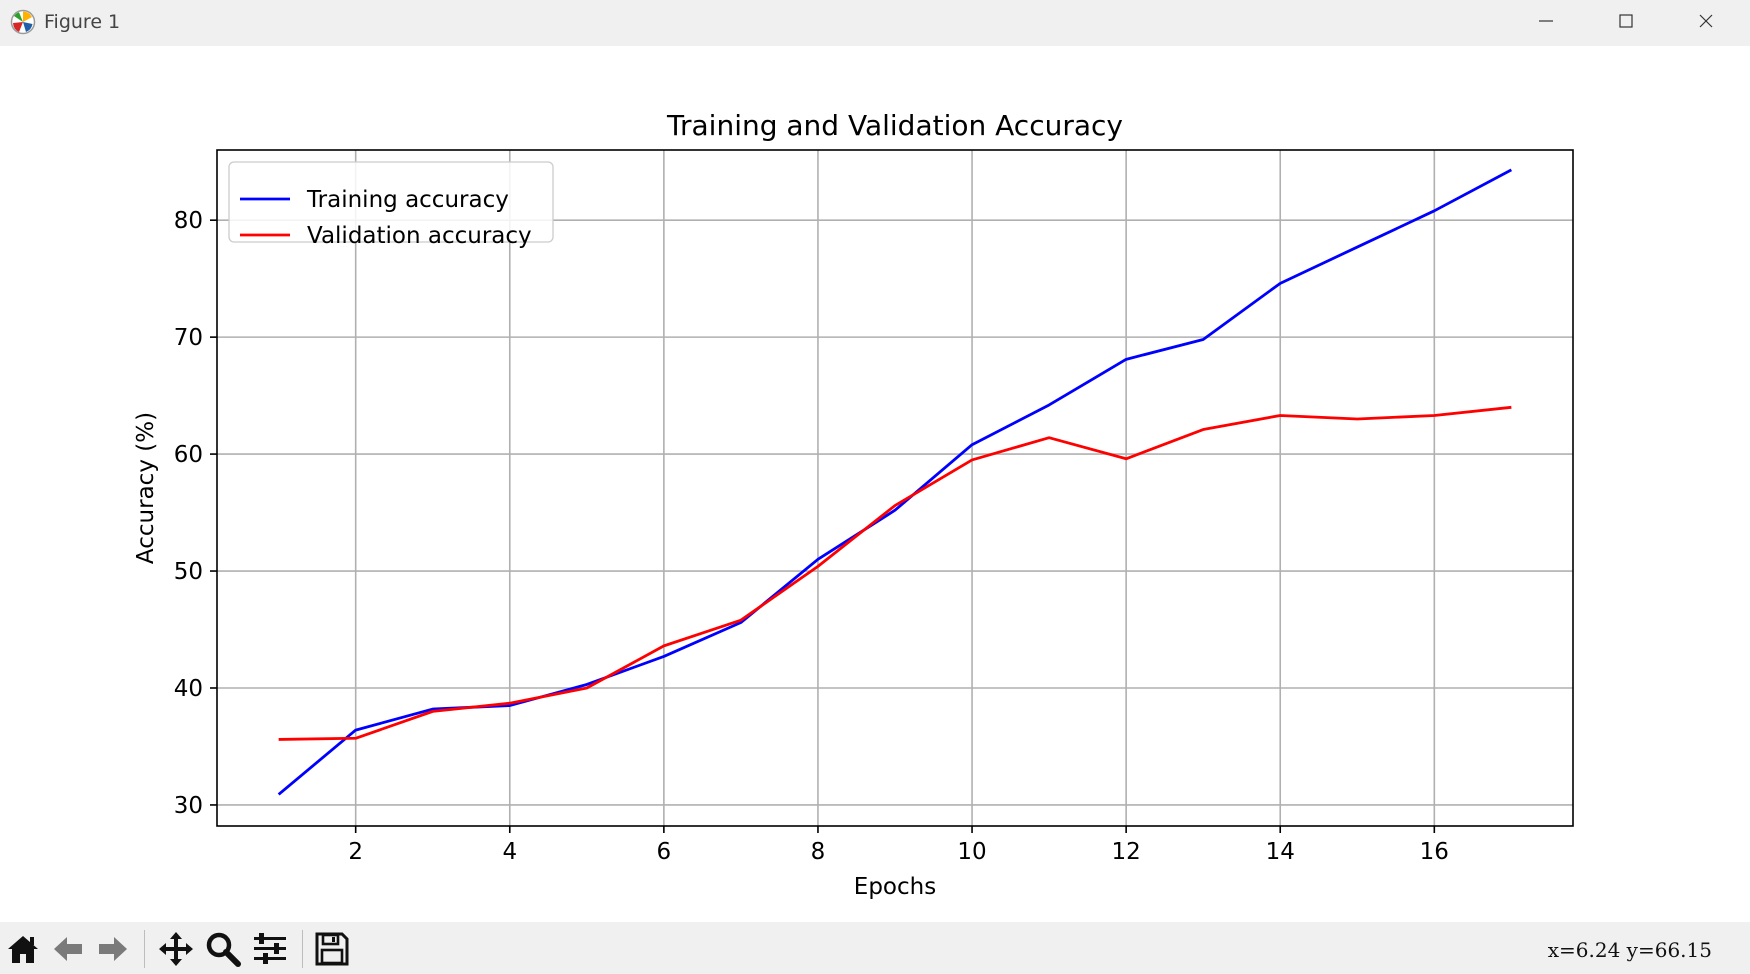 The image size is (1750, 974). I want to click on y-tick-label: 40, so click(188, 689).